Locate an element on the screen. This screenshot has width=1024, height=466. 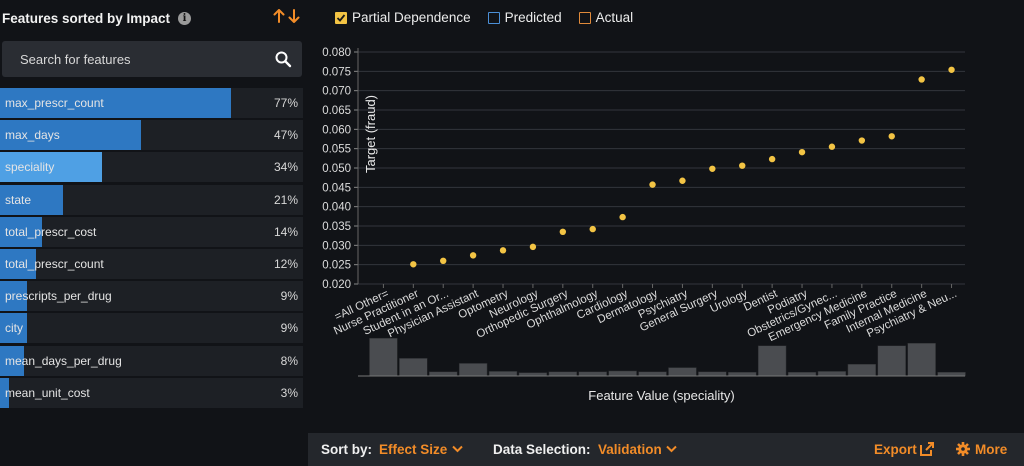
feature-impact: 77% is located at coordinates (285, 103).